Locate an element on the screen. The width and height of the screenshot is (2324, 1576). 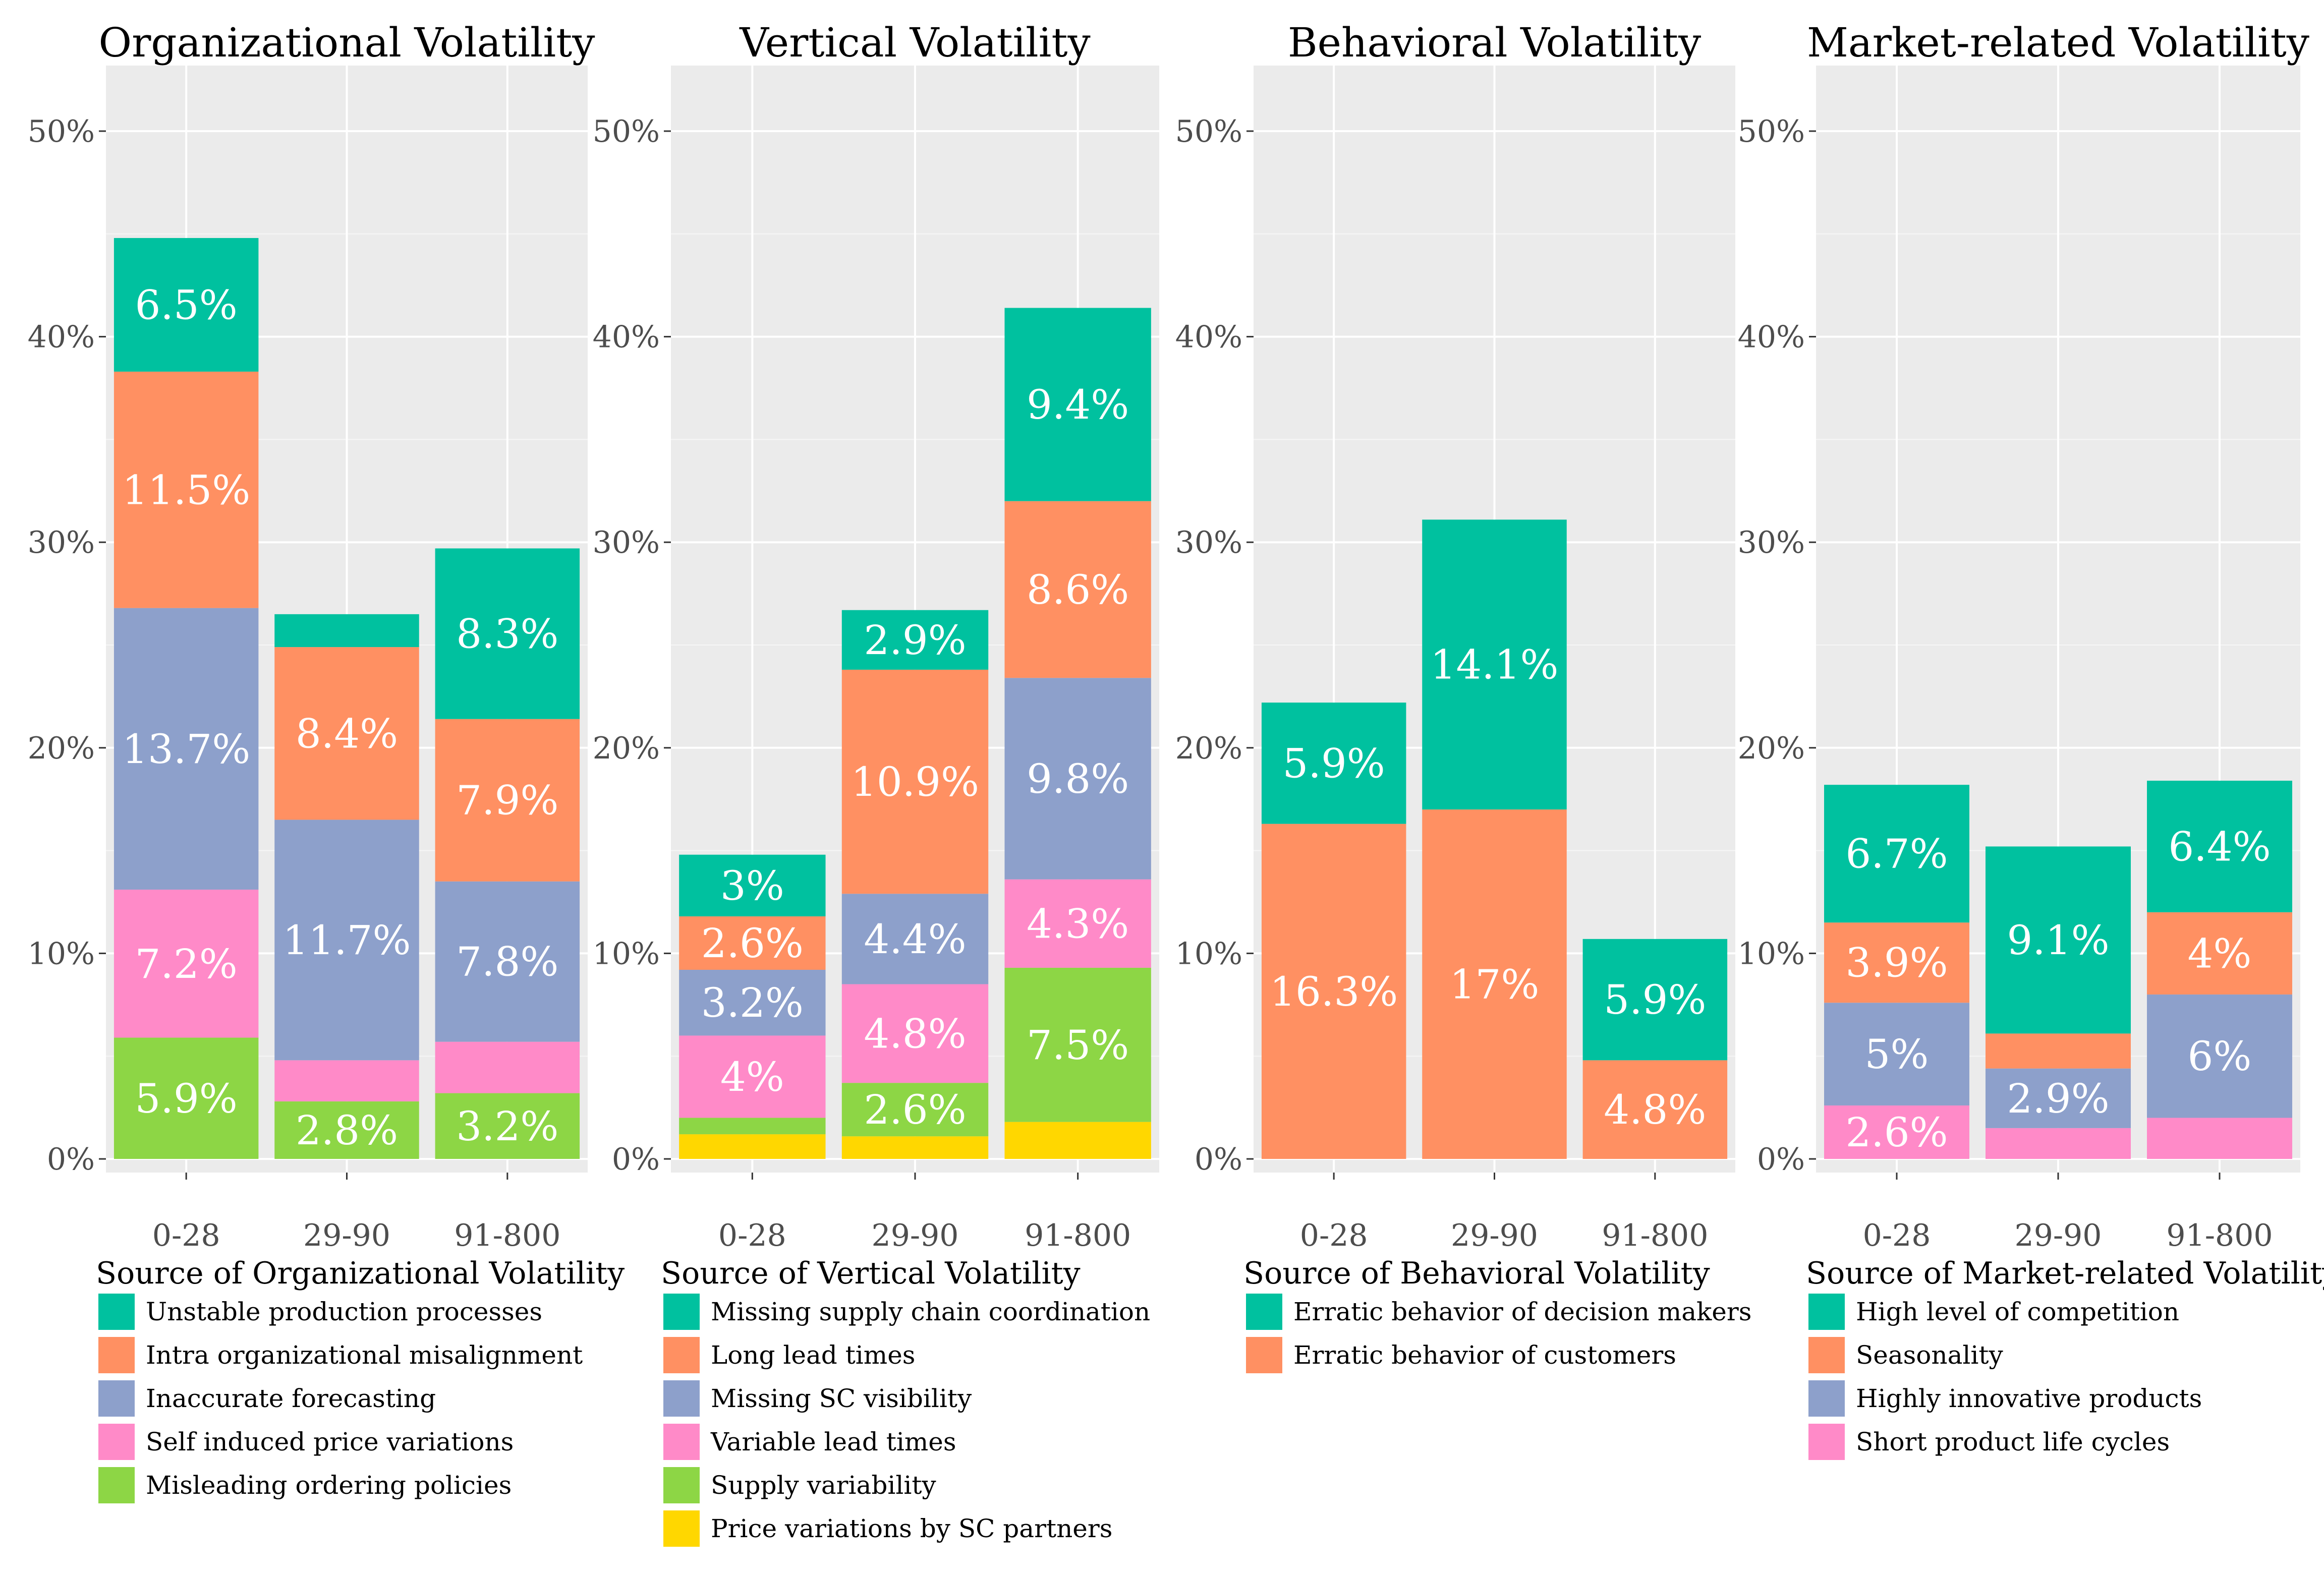
data-label: 6% is located at coordinates (2220, 1056).